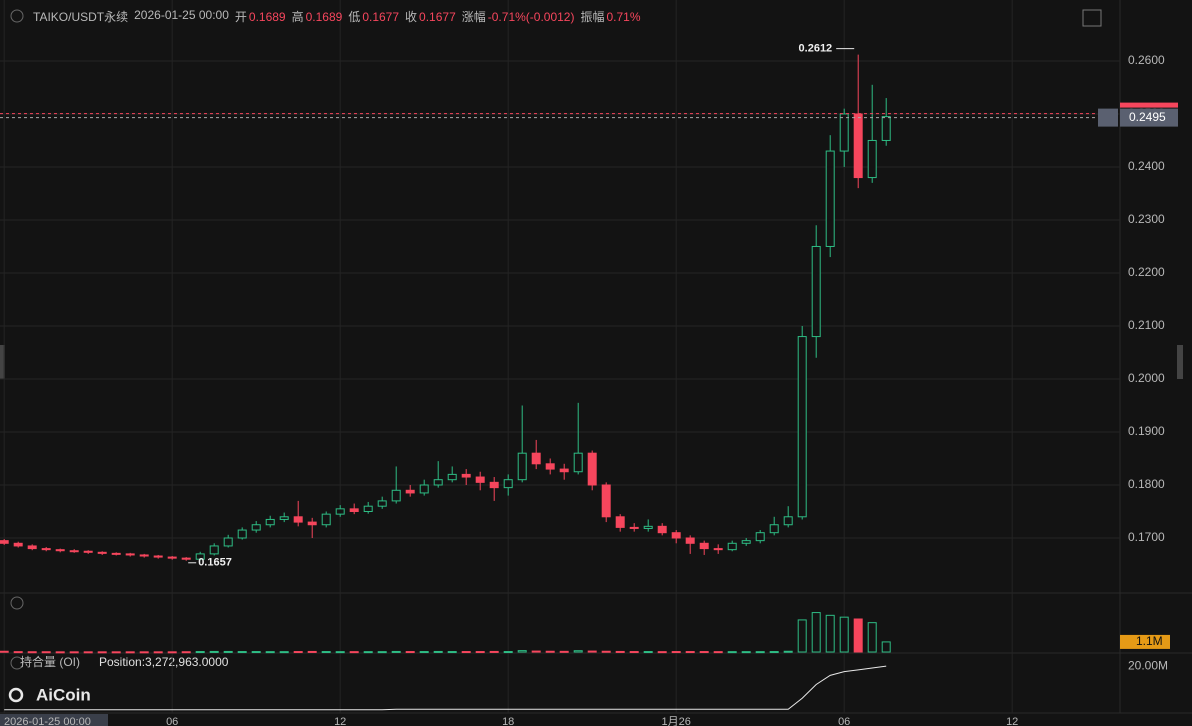 The height and width of the screenshot is (726, 1192). Describe the element at coordinates (215, 563) in the screenshot. I see `low-label: 0.1657` at that location.